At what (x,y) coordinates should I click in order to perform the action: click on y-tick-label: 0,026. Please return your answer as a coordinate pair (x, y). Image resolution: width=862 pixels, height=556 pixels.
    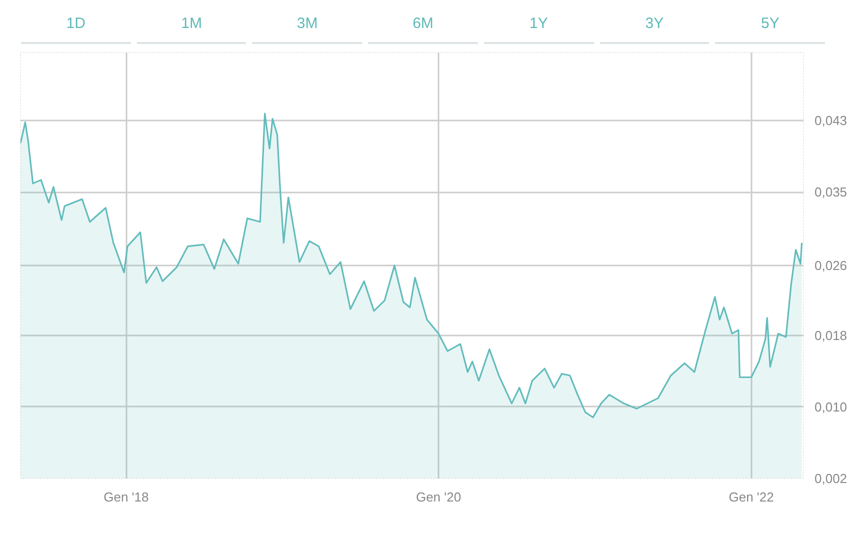
    Looking at the image, I should click on (831, 265).